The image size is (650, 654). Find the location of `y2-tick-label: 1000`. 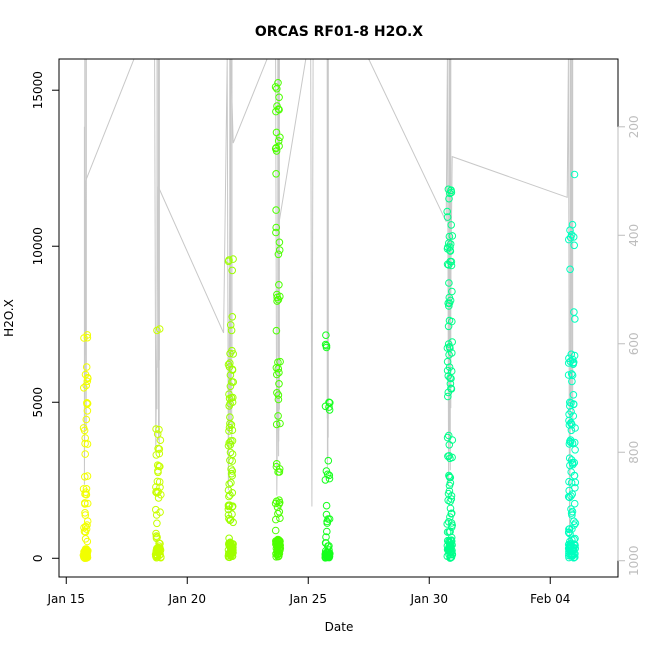

y2-tick-label: 1000 is located at coordinates (634, 560).